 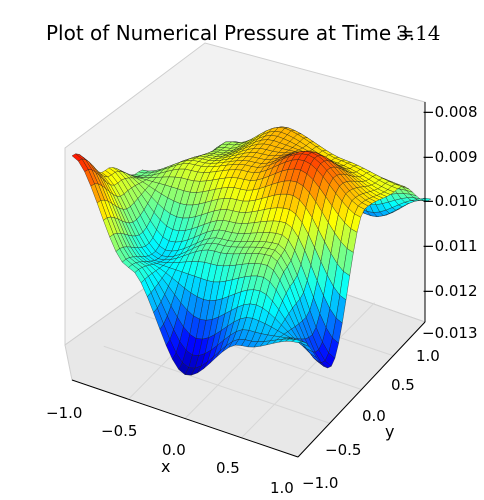 What do you see at coordinates (165, 466) in the screenshot?
I see `x-axis-label: x` at bounding box center [165, 466].